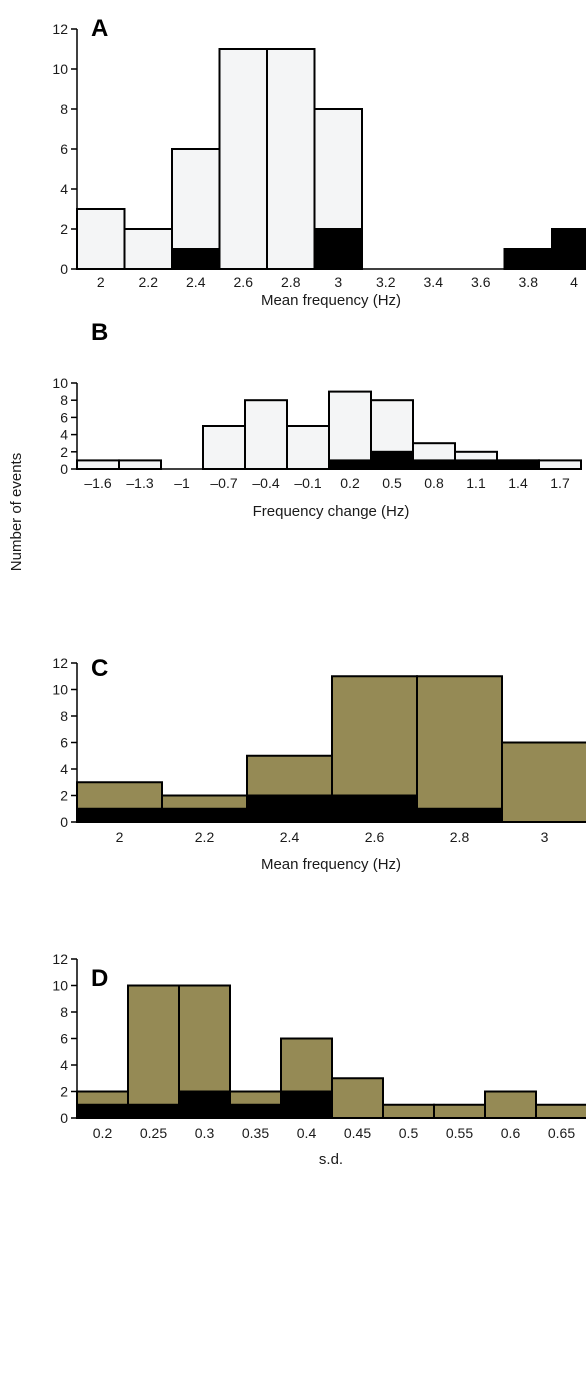 Image resolution: width=586 pixels, height=1391 pixels. What do you see at coordinates (97, 483) in the screenshot?
I see `x-tick-label-b-0: –1.6` at bounding box center [97, 483].